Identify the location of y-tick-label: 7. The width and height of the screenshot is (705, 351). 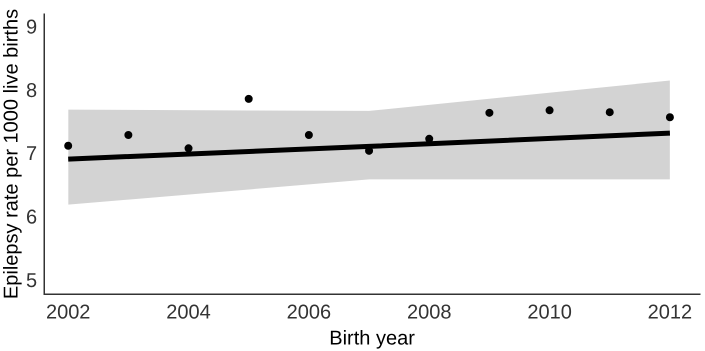
(32, 154).